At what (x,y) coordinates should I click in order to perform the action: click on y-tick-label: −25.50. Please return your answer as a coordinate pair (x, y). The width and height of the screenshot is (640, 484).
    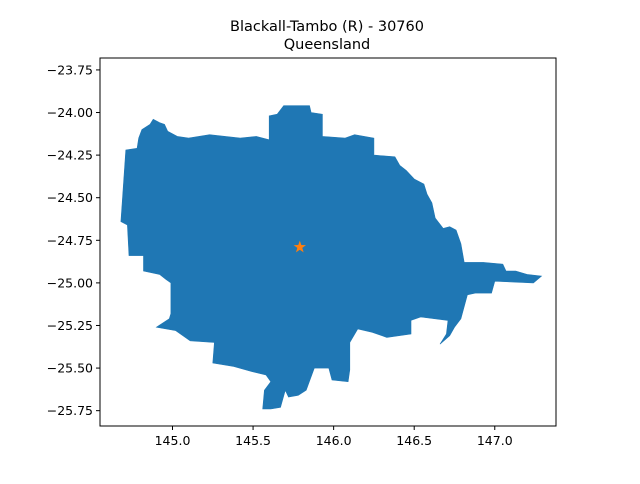
    Looking at the image, I should click on (70, 368).